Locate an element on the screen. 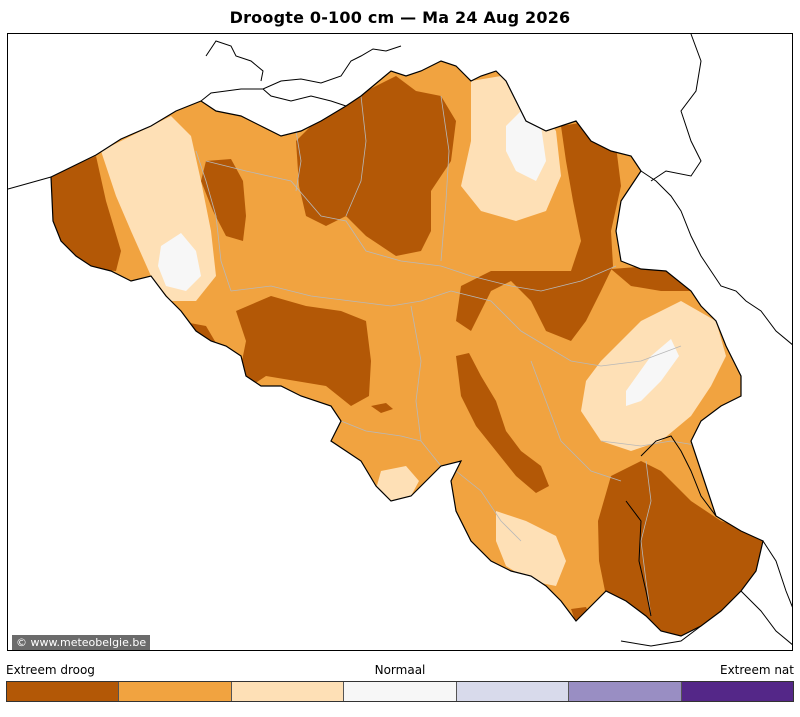  province-border-south is located at coordinates (638, 558).